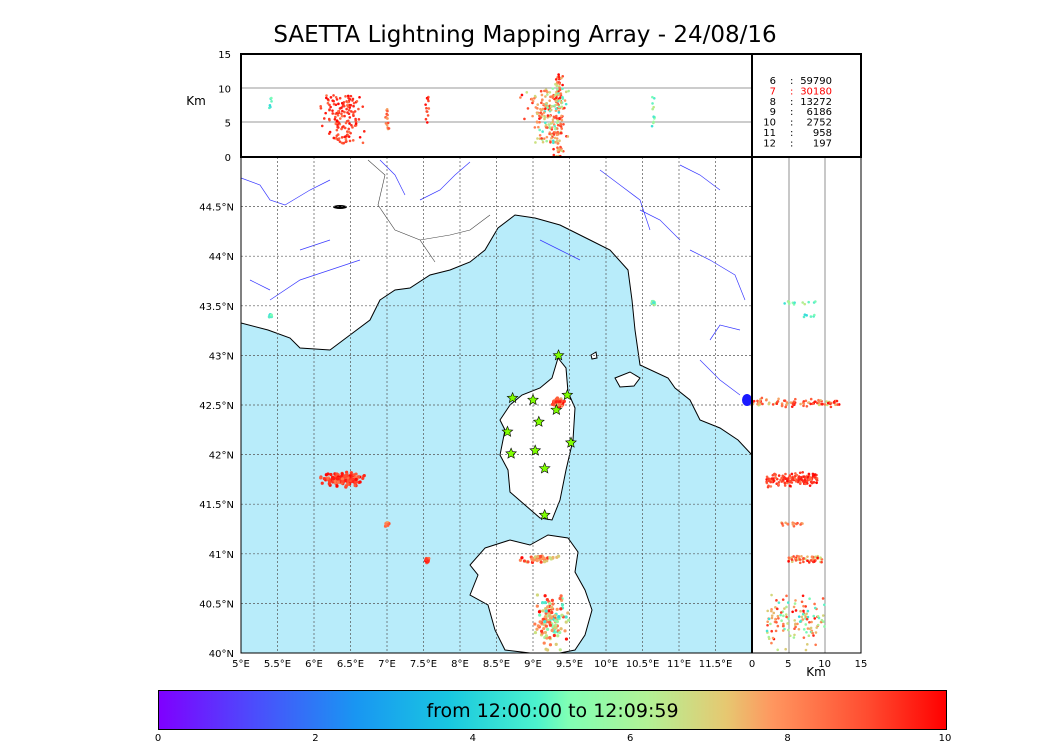 Image resolution: width=1050 pixels, height=750 pixels. Describe the element at coordinates (773, 81) in the screenshot. I see `count-label: 6` at that location.